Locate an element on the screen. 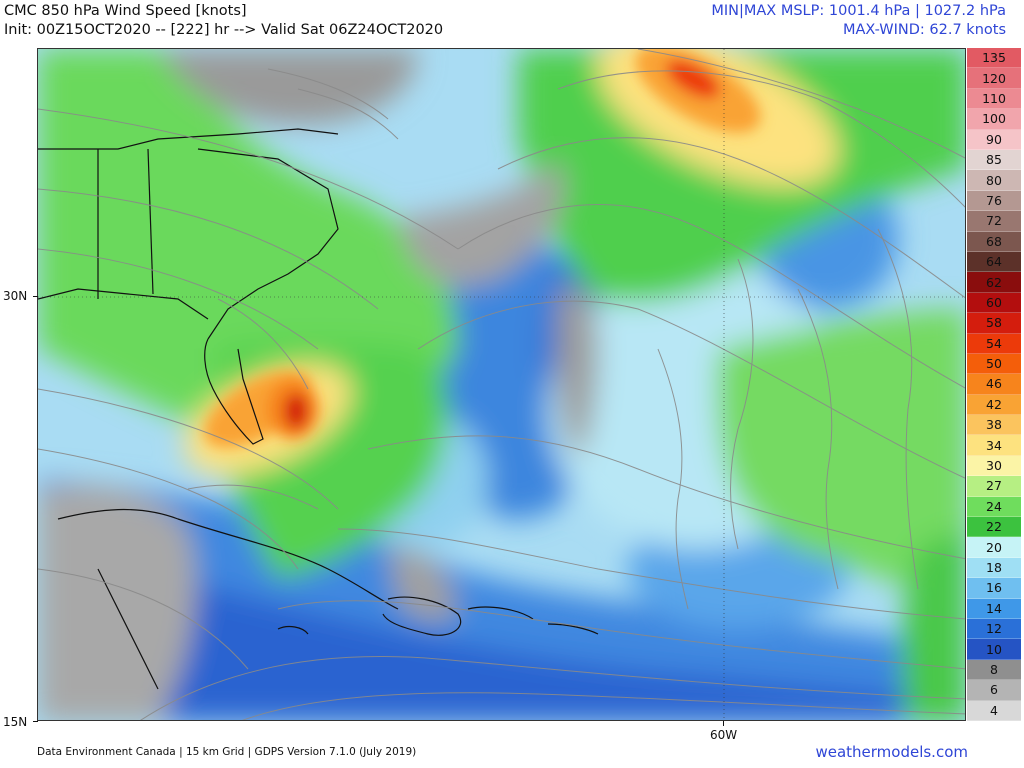  lat-tick-15n is located at coordinates (35, 721).